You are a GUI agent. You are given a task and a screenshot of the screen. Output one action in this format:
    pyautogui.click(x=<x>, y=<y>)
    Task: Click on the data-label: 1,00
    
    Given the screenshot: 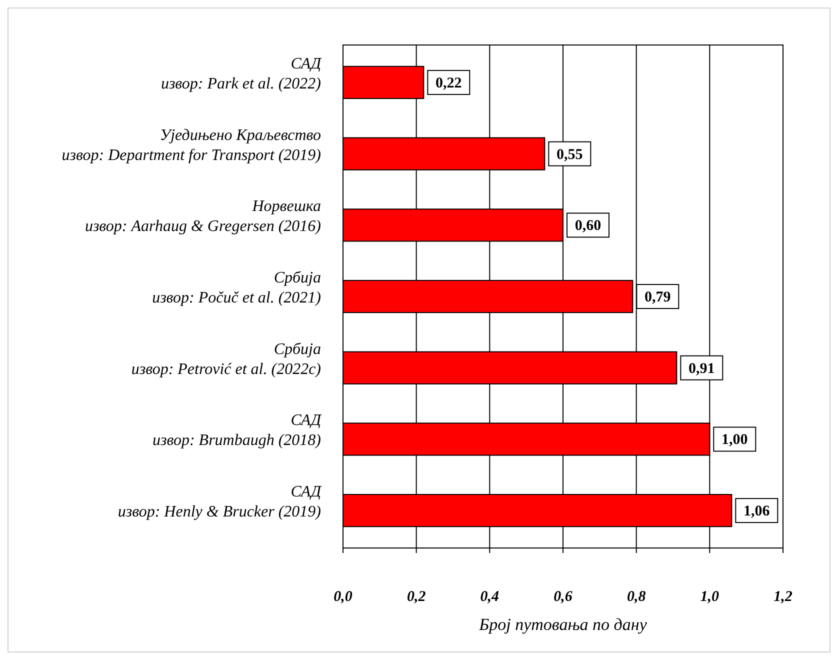 What is the action you would take?
    pyautogui.click(x=735, y=440)
    